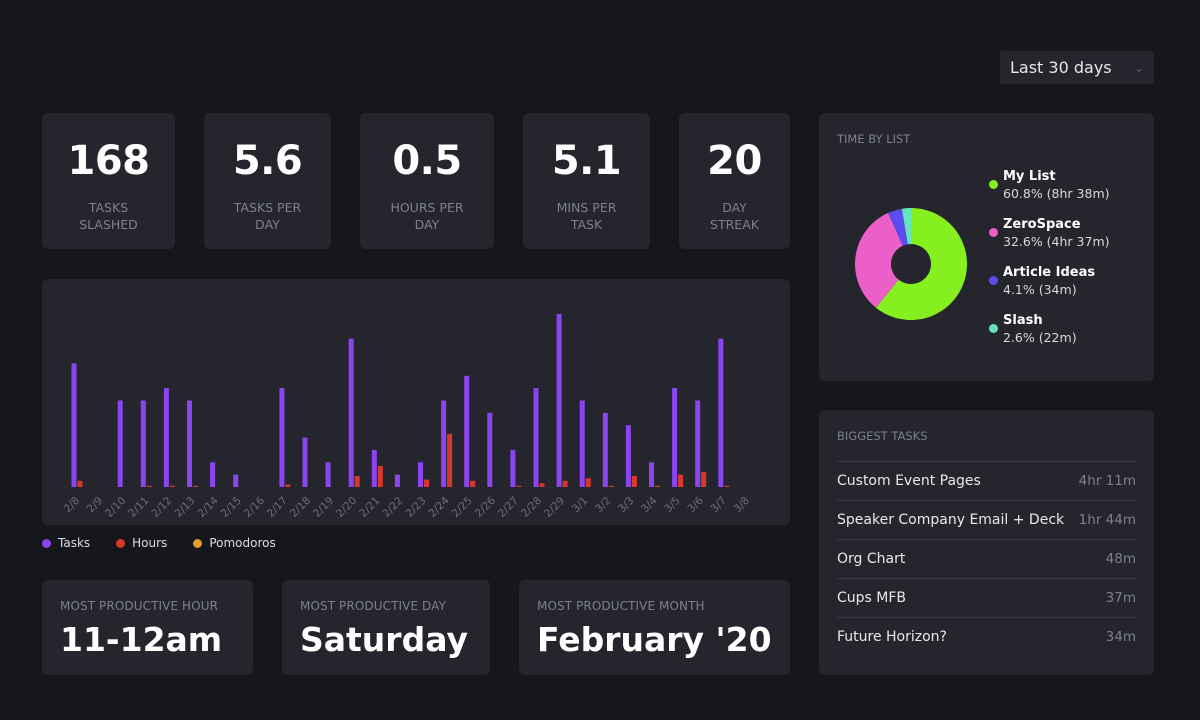  I want to click on legend-item-tasks: Tasks, so click(66, 543).